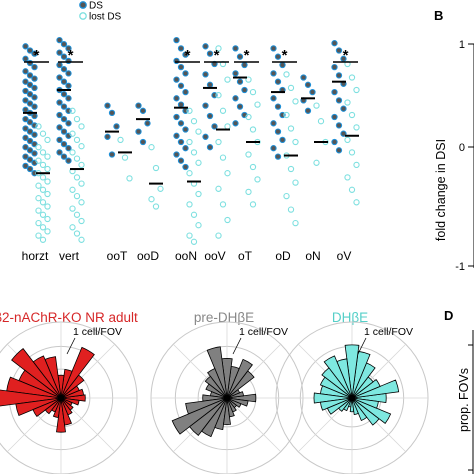 The image size is (474, 474). I want to click on y-tick-label-b-bottom: -1, so click(460, 267).